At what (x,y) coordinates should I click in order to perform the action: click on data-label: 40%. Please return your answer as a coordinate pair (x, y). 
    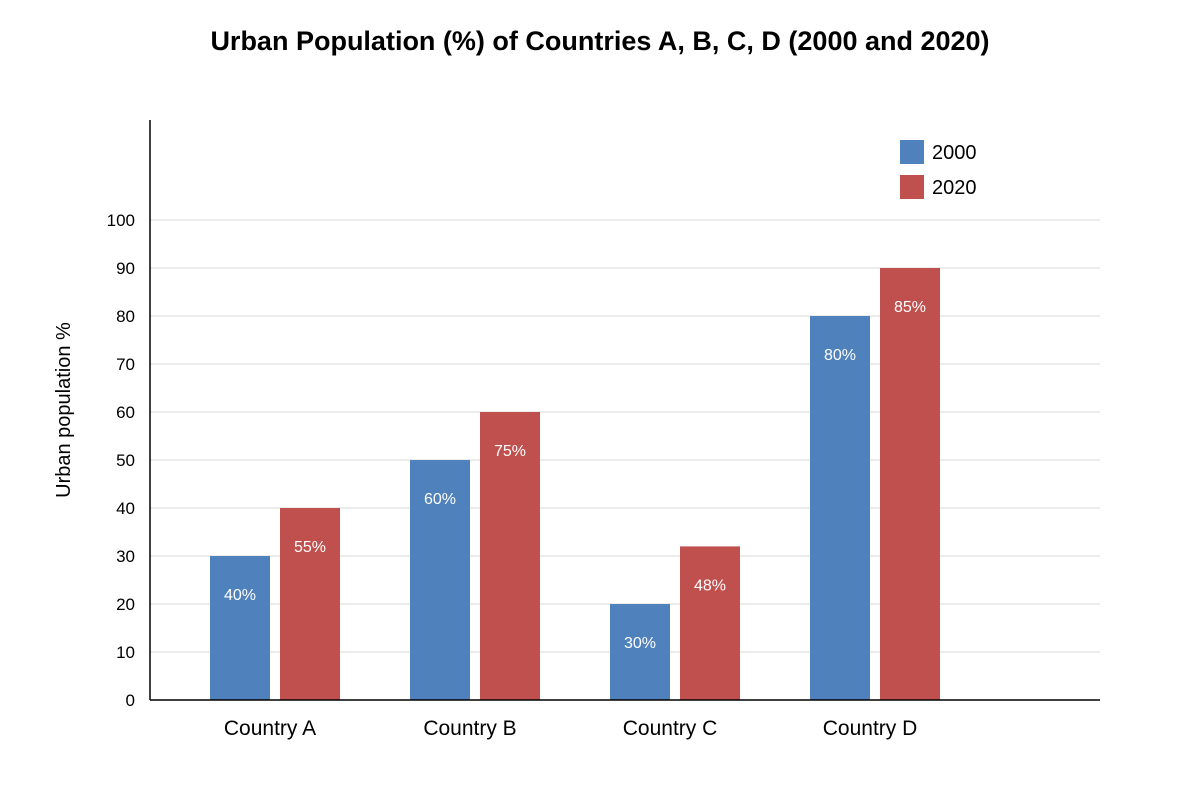
    Looking at the image, I should click on (240, 595).